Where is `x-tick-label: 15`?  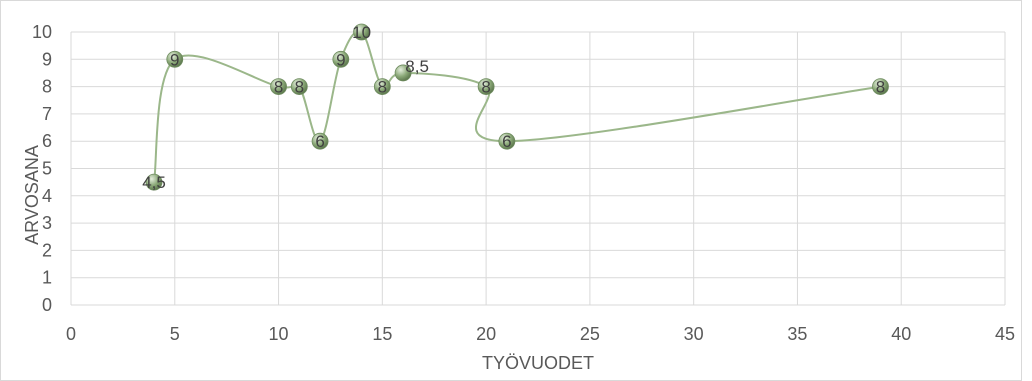 x-tick-label: 15 is located at coordinates (382, 334).